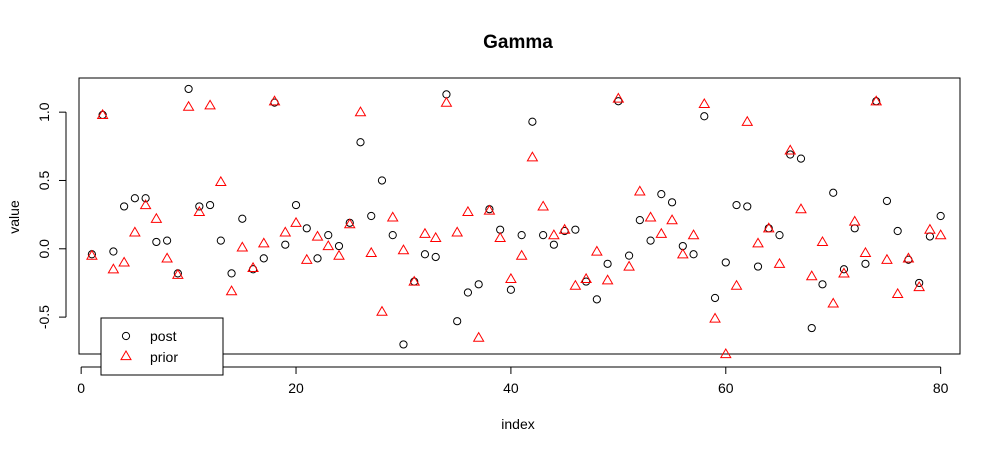 The height and width of the screenshot is (453, 1000). Describe the element at coordinates (518, 42) in the screenshot. I see `chart-title: Gamma` at that location.